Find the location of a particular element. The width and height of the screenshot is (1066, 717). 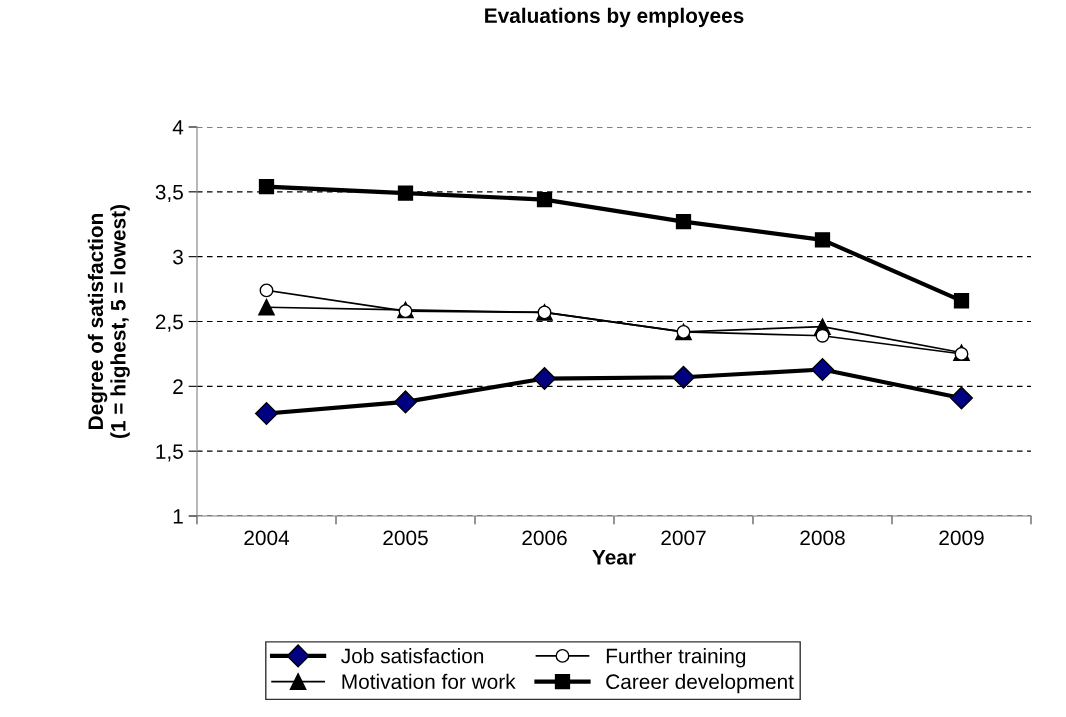

x-tick-label: 2009 is located at coordinates (961, 538).